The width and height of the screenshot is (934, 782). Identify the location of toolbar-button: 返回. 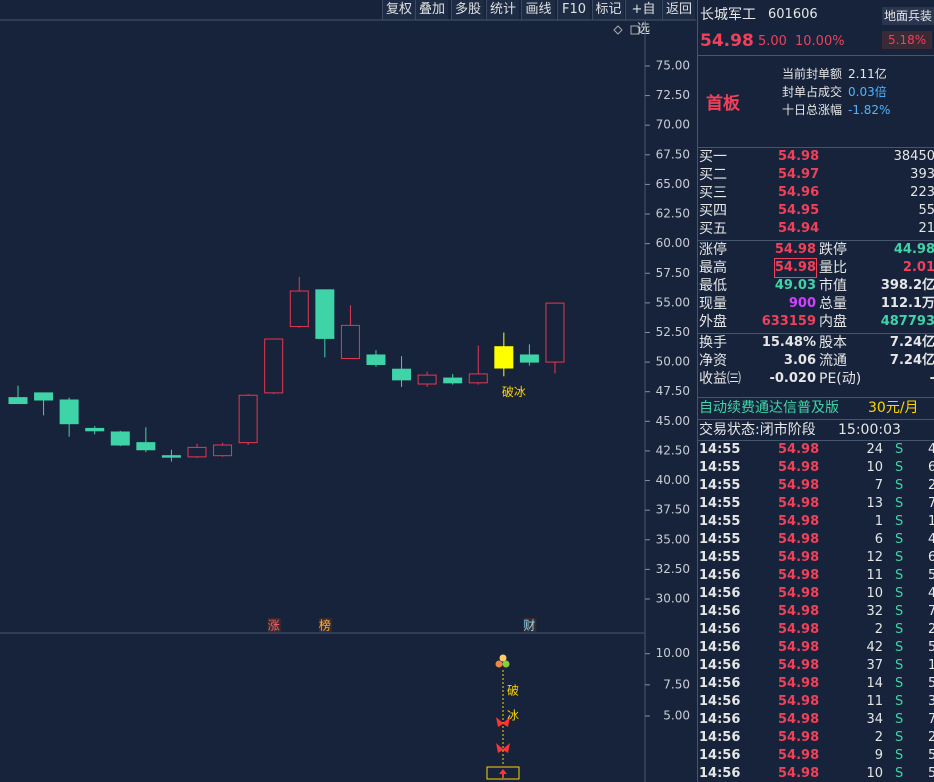
(678, 10).